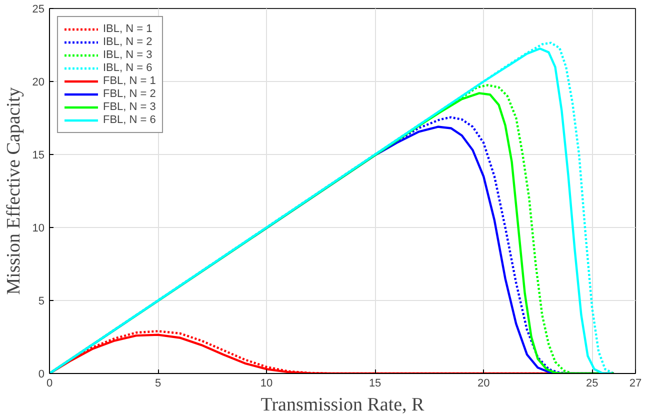 The width and height of the screenshot is (650, 418). Describe the element at coordinates (129, 107) in the screenshot. I see `legend-label: FBL, N = 3` at that location.